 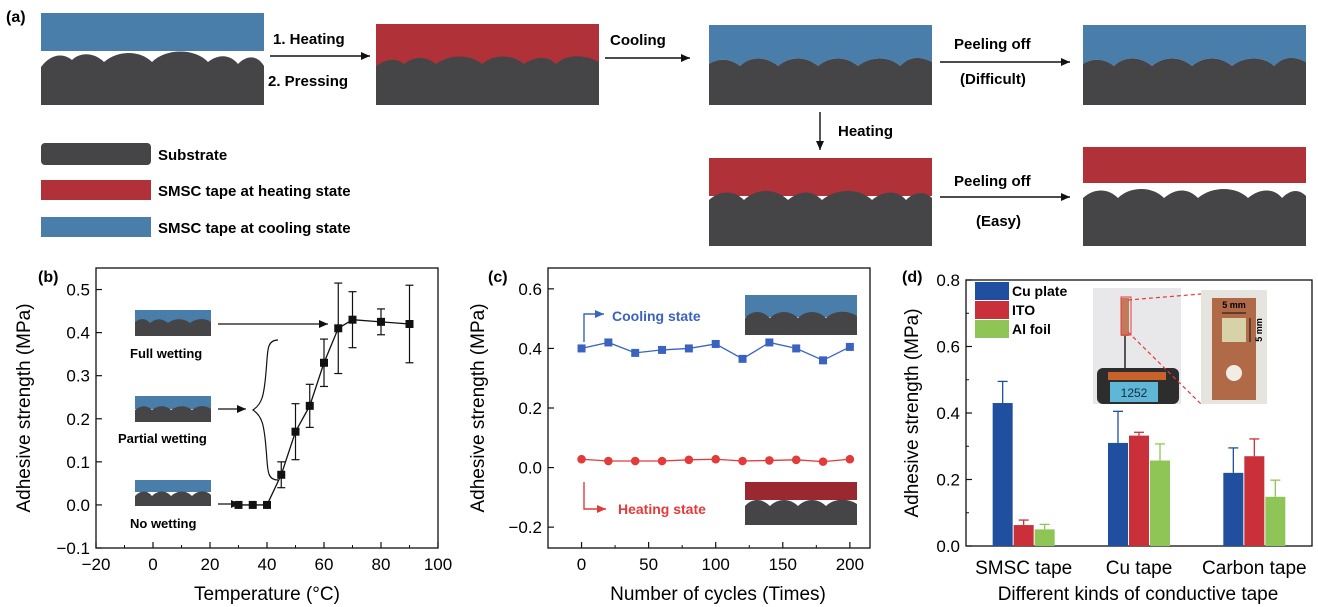 What do you see at coordinates (324, 395) in the screenshot?
I see `data-marks` at bounding box center [324, 395].